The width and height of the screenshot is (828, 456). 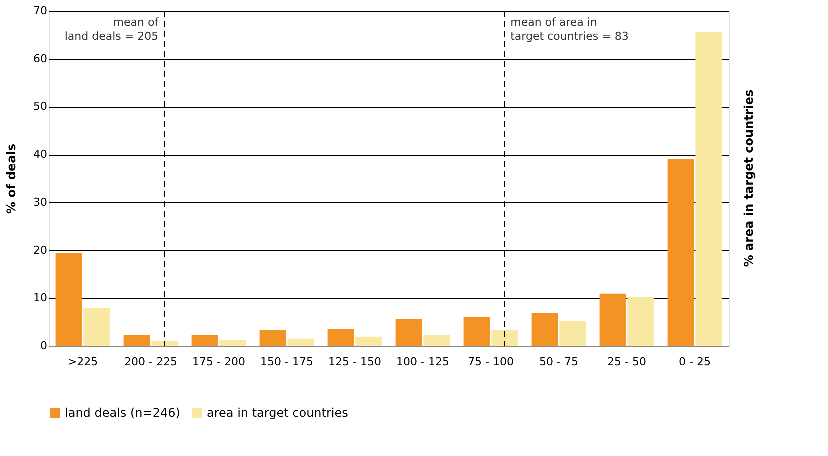 I want to click on y-tick-label: 20, so click(x=41, y=250).